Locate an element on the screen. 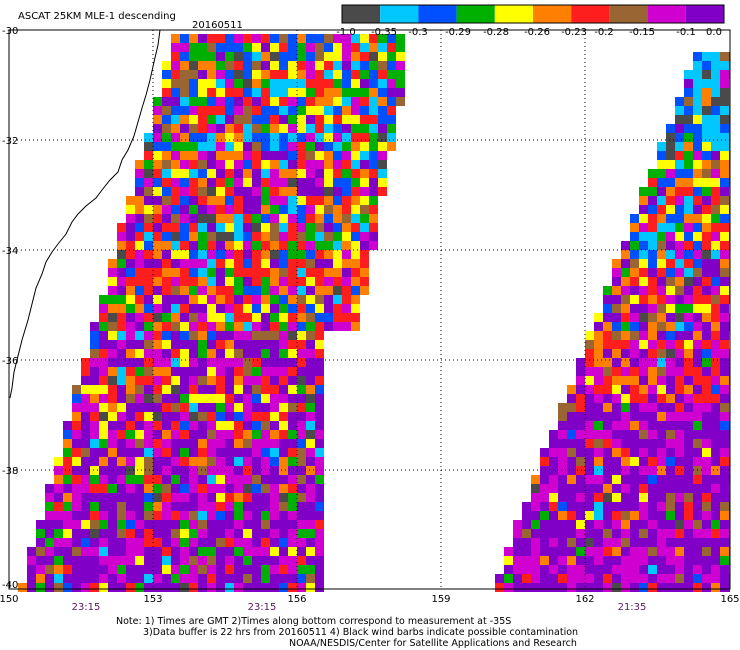 The width and height of the screenshot is (740, 650). lon-label: 165 is located at coordinates (729, 599).